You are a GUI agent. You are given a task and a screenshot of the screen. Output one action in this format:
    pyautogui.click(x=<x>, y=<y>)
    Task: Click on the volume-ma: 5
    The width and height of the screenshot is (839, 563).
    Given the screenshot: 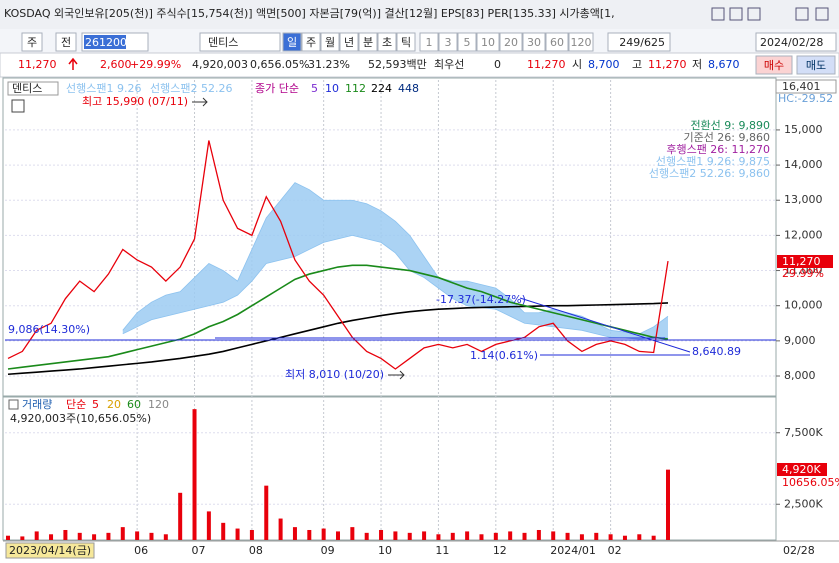 What is the action you would take?
    pyautogui.click(x=95, y=404)
    